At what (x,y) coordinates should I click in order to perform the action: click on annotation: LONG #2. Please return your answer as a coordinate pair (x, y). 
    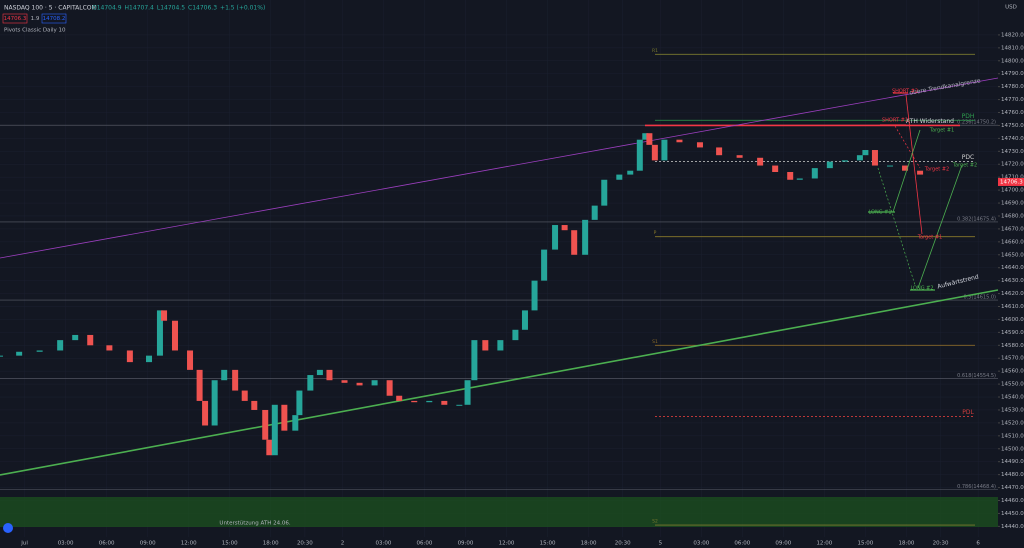
    Looking at the image, I should click on (921, 289).